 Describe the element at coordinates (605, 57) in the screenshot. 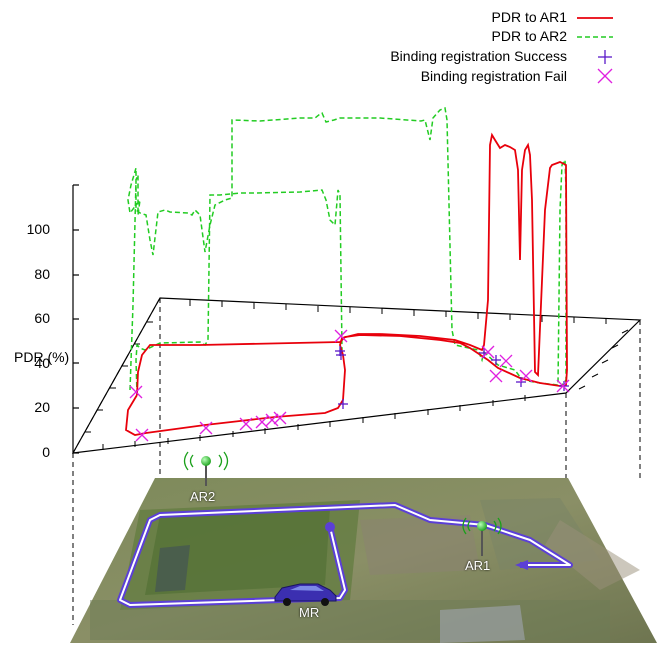

I see `legend-swatch-success` at that location.